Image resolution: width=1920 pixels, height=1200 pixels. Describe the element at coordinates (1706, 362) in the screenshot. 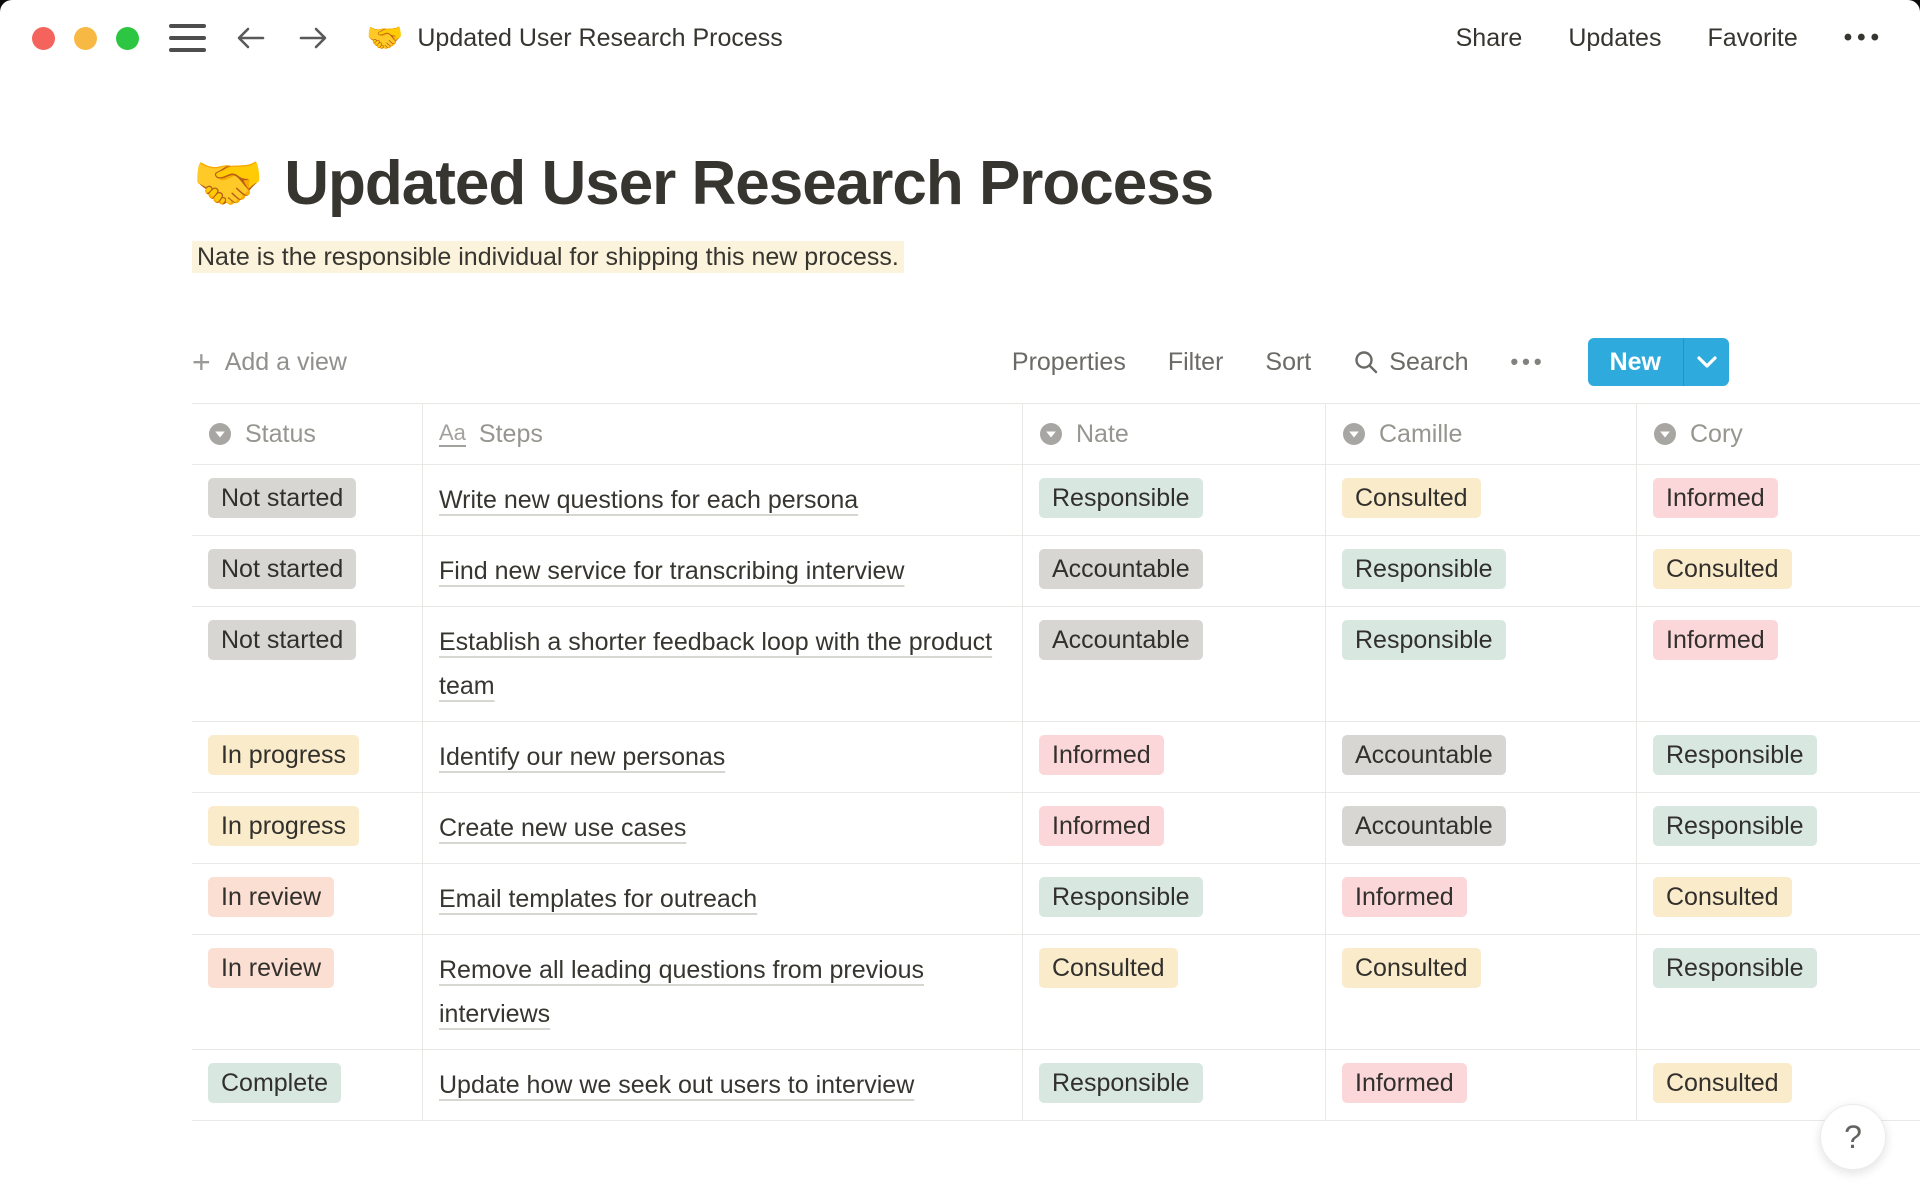

I see `new-button-dropdown` at that location.